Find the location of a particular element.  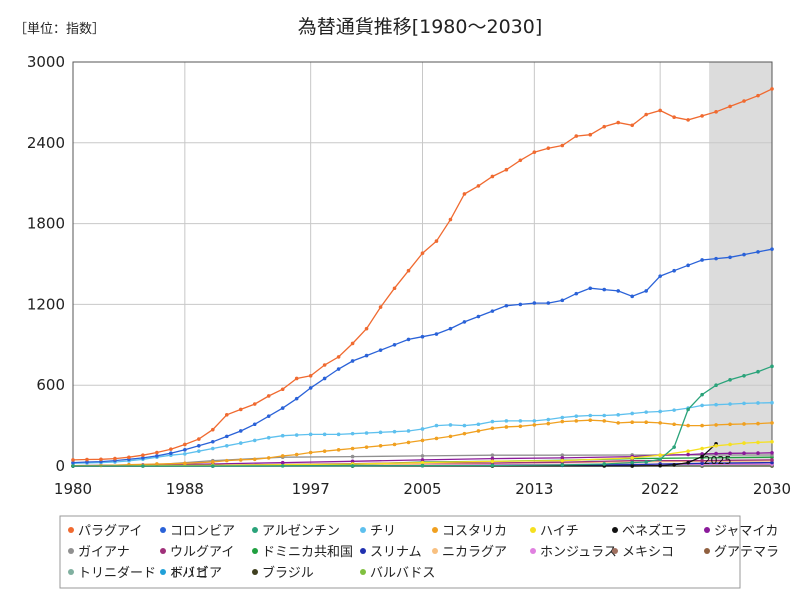

legend-item: スリナム is located at coordinates (391, 552).